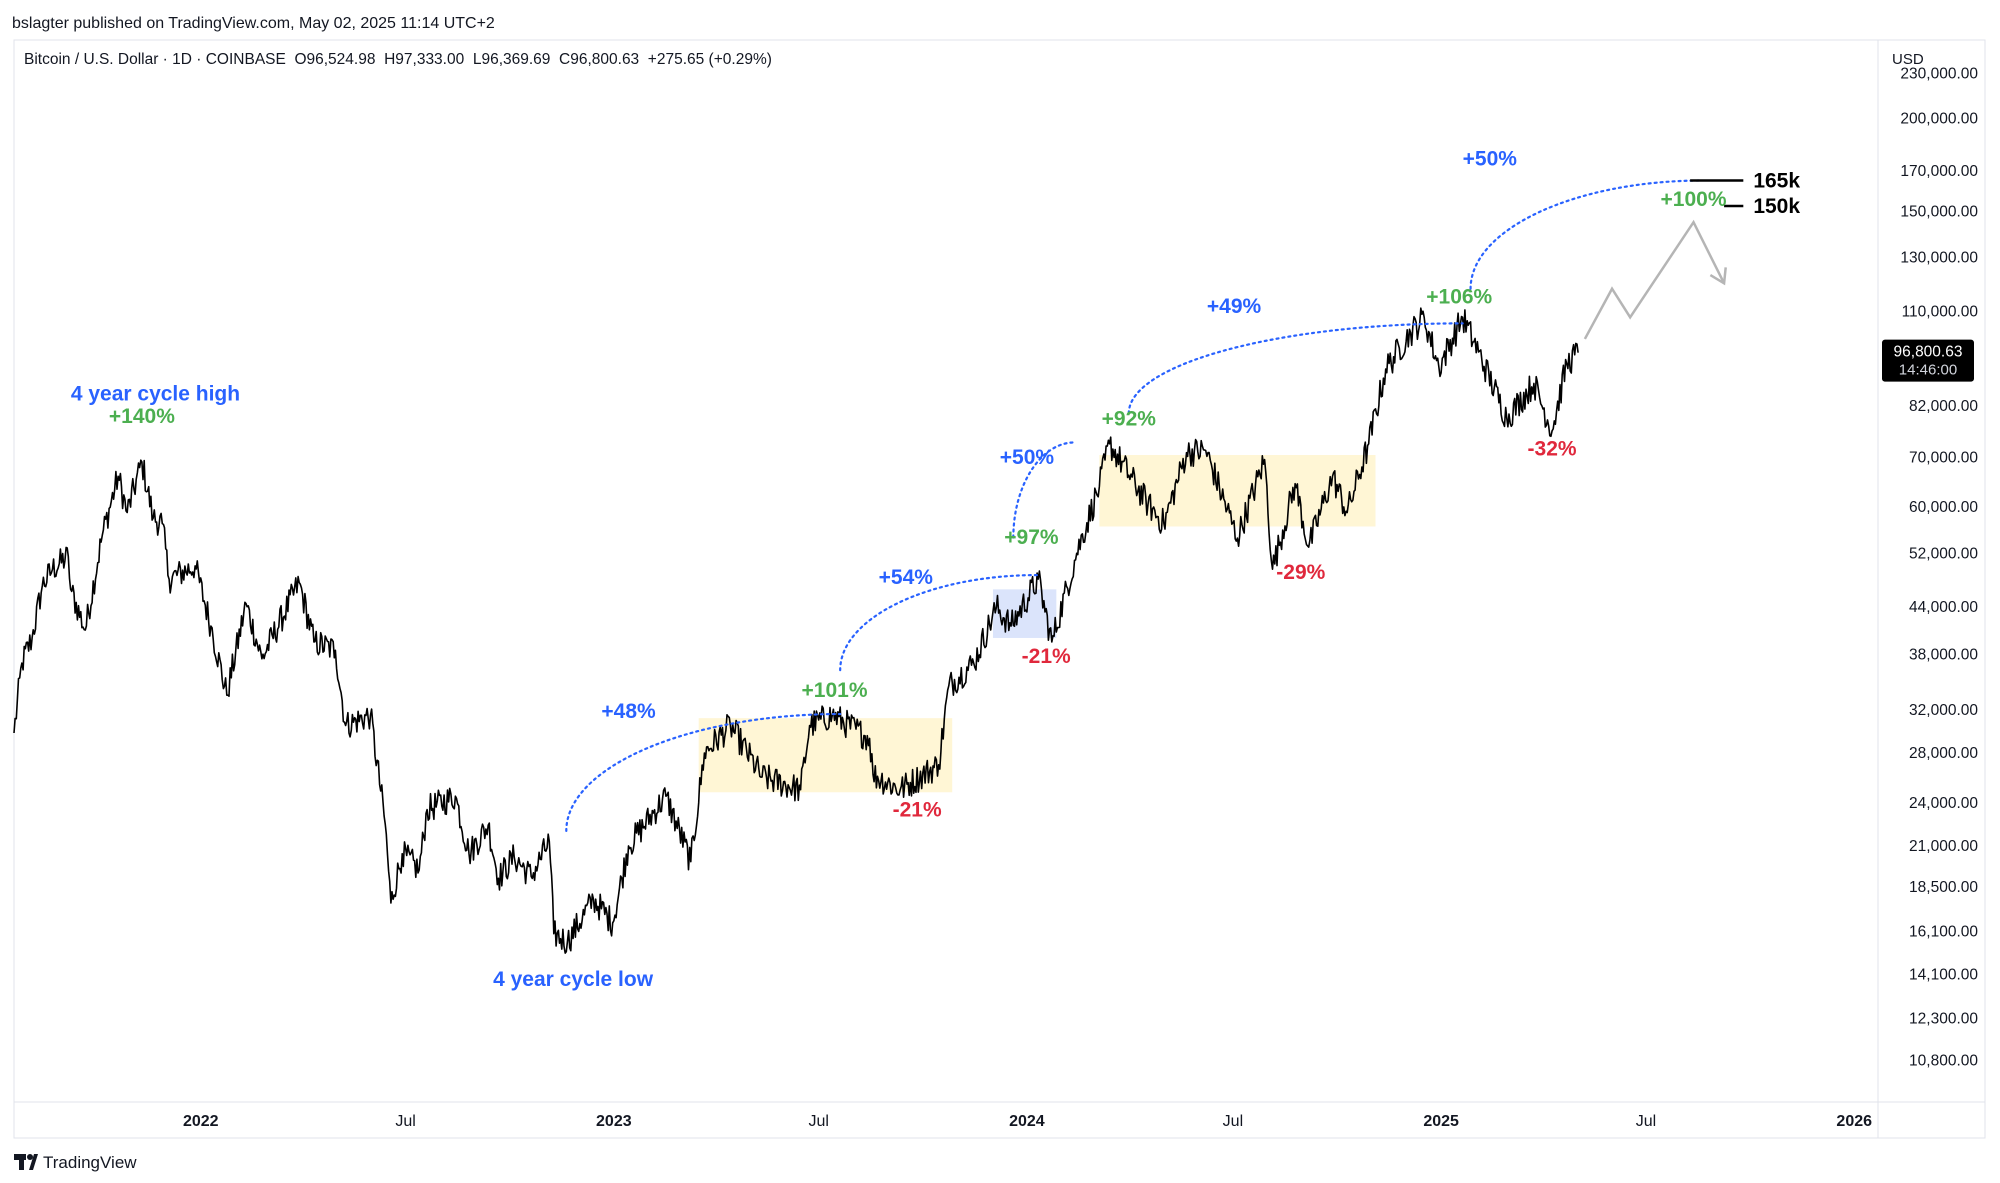 This screenshot has height=1183, width=2000. What do you see at coordinates (1027, 457) in the screenshot?
I see `annotation-10: +50%` at bounding box center [1027, 457].